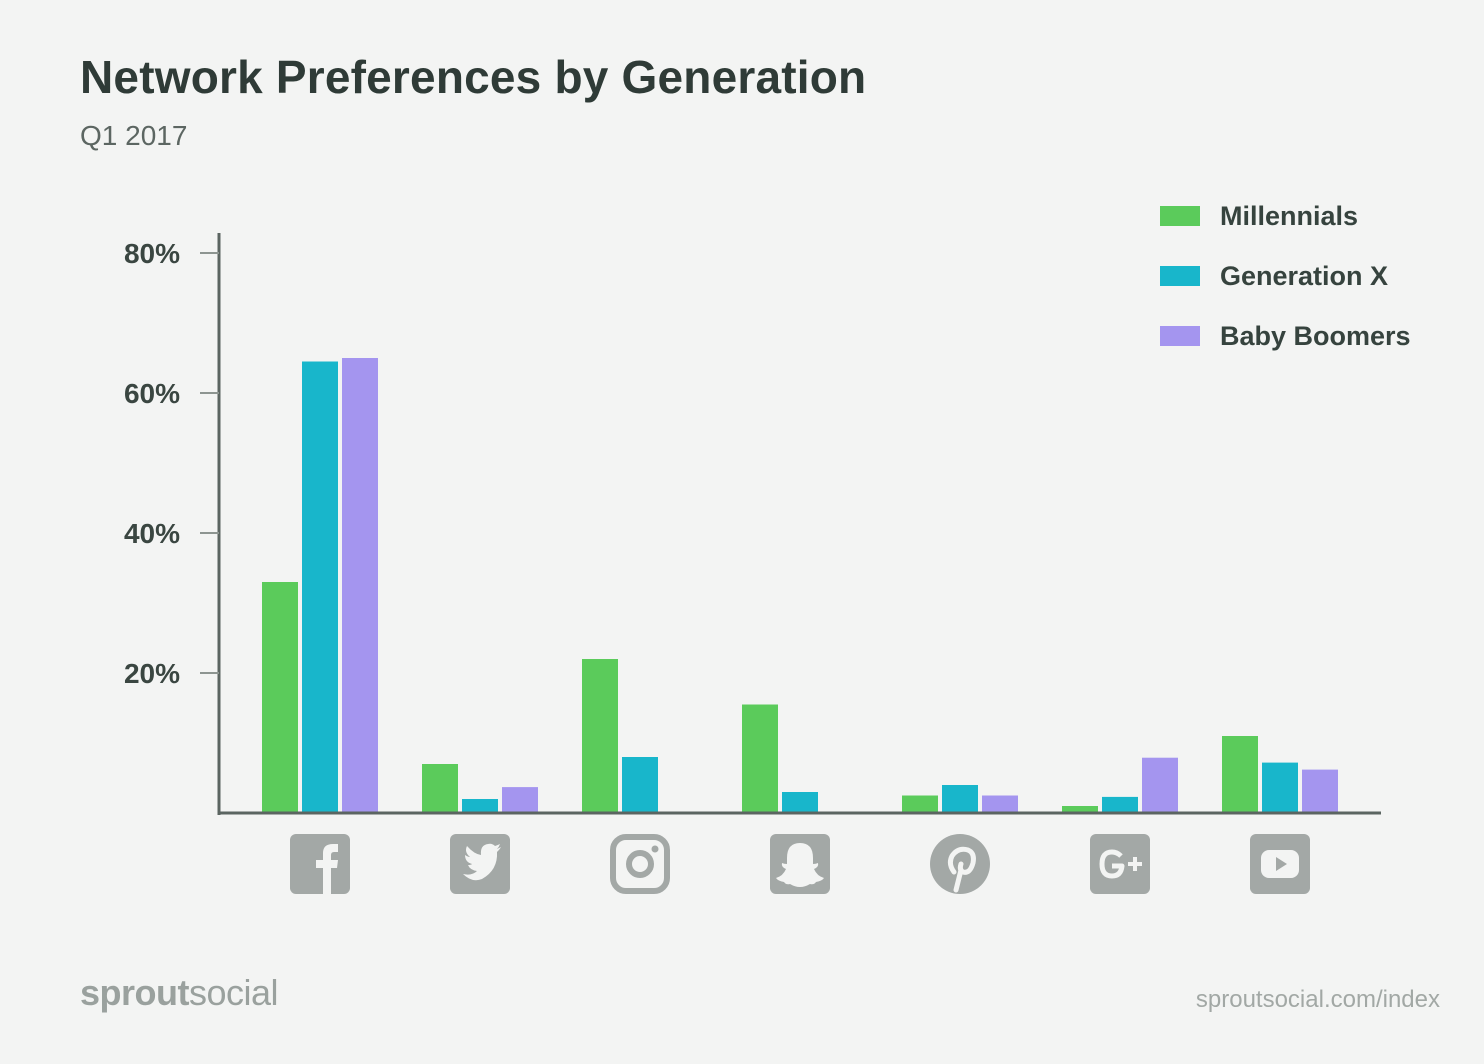  I want to click on bar-baby-boomers-twitter, so click(520, 800).